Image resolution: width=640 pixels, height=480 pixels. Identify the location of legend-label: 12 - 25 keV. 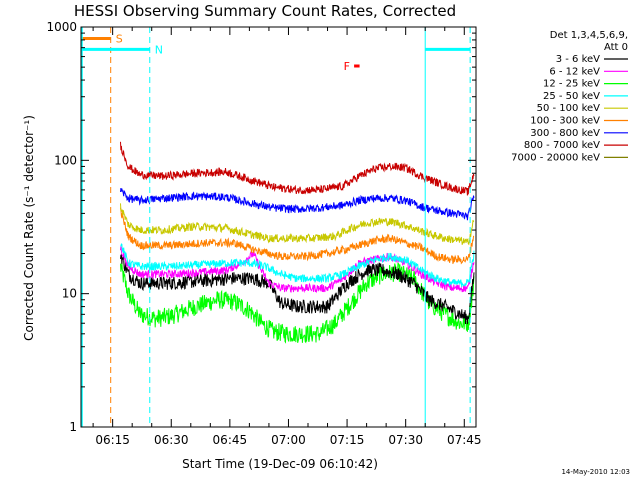
(571, 84).